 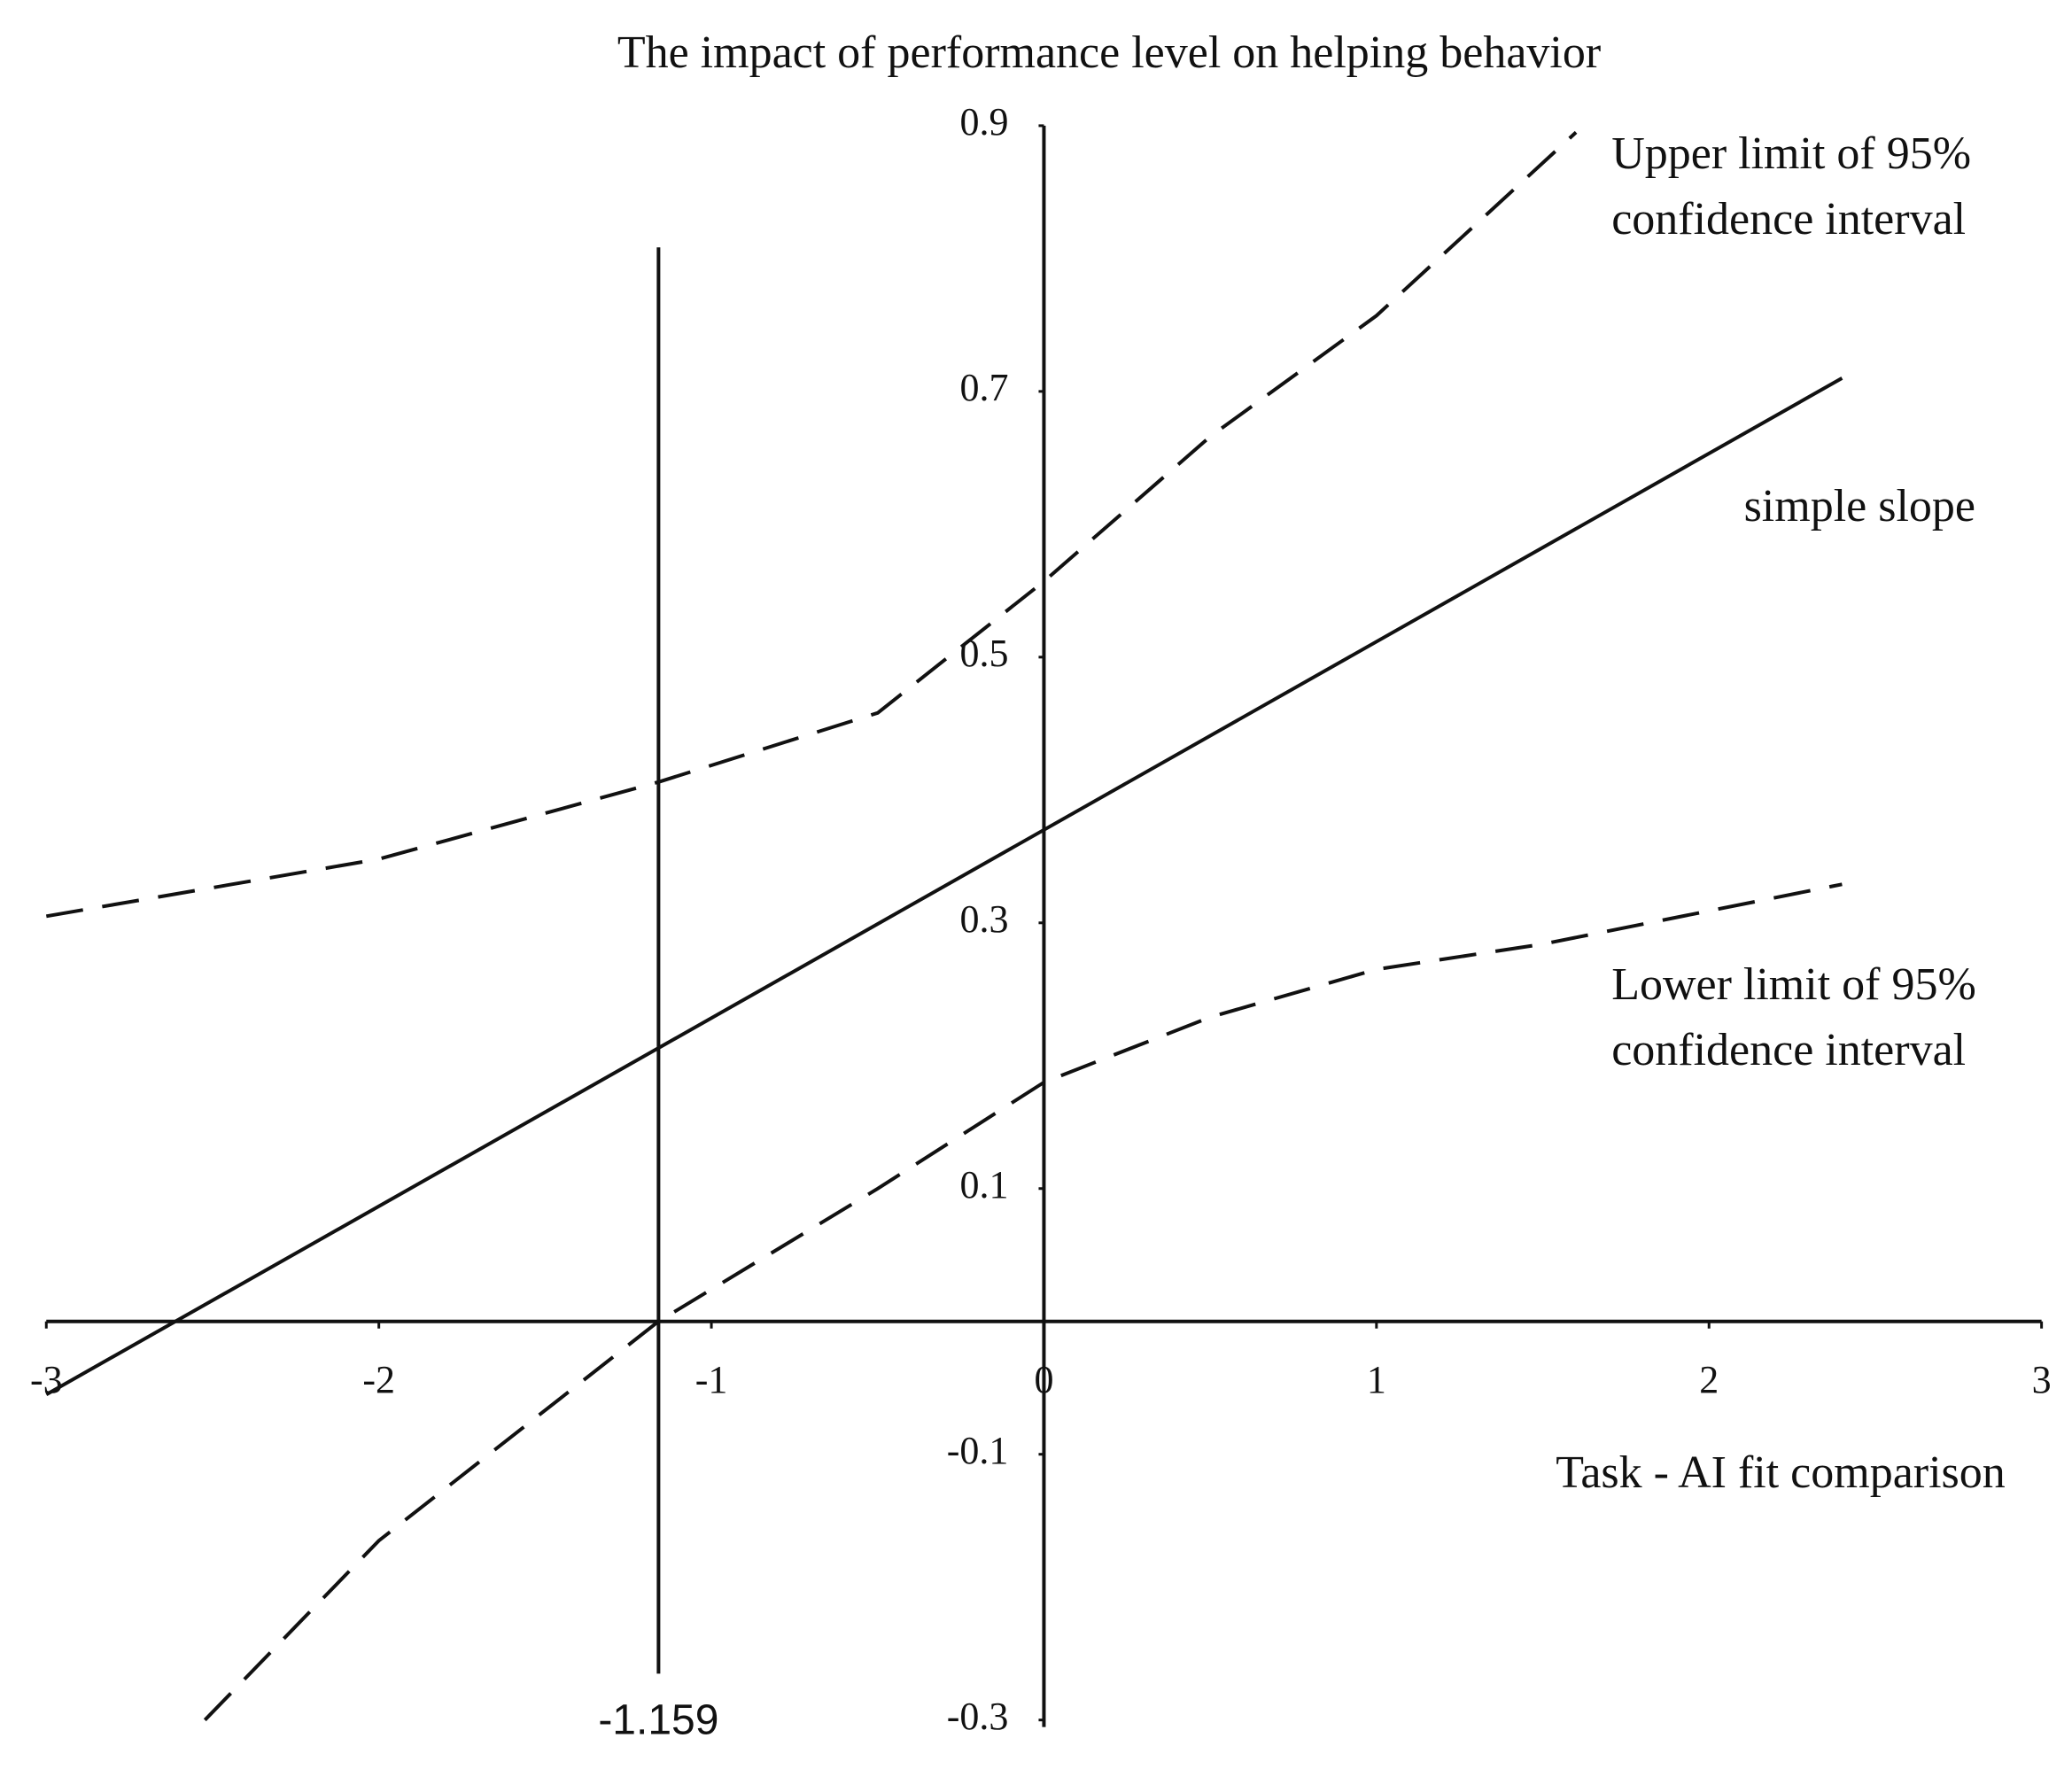 I want to click on y-tick-label: -0.3, so click(x=978, y=1716).